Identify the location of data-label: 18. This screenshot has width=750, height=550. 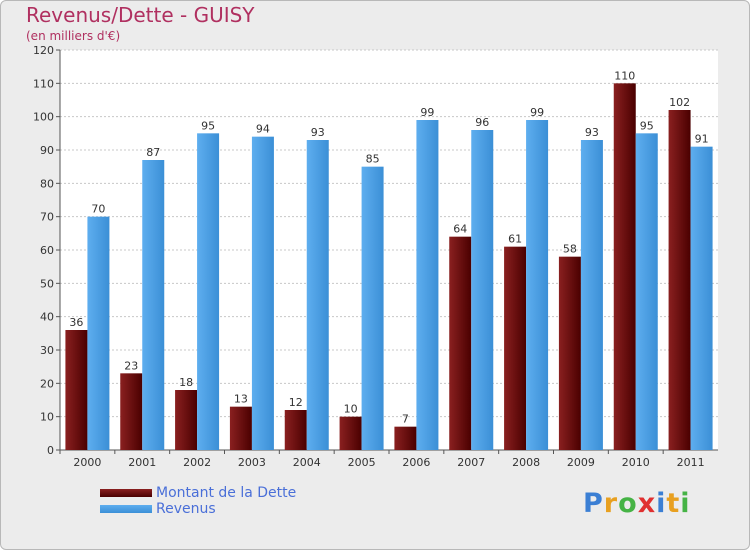
(186, 382).